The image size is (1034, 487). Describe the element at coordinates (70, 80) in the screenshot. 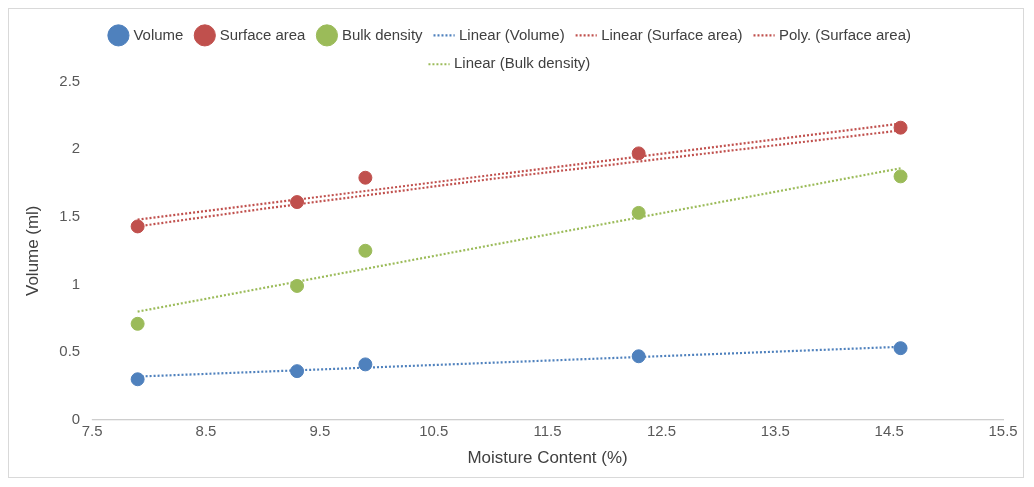

I see `y-tick-label: 2.5` at that location.